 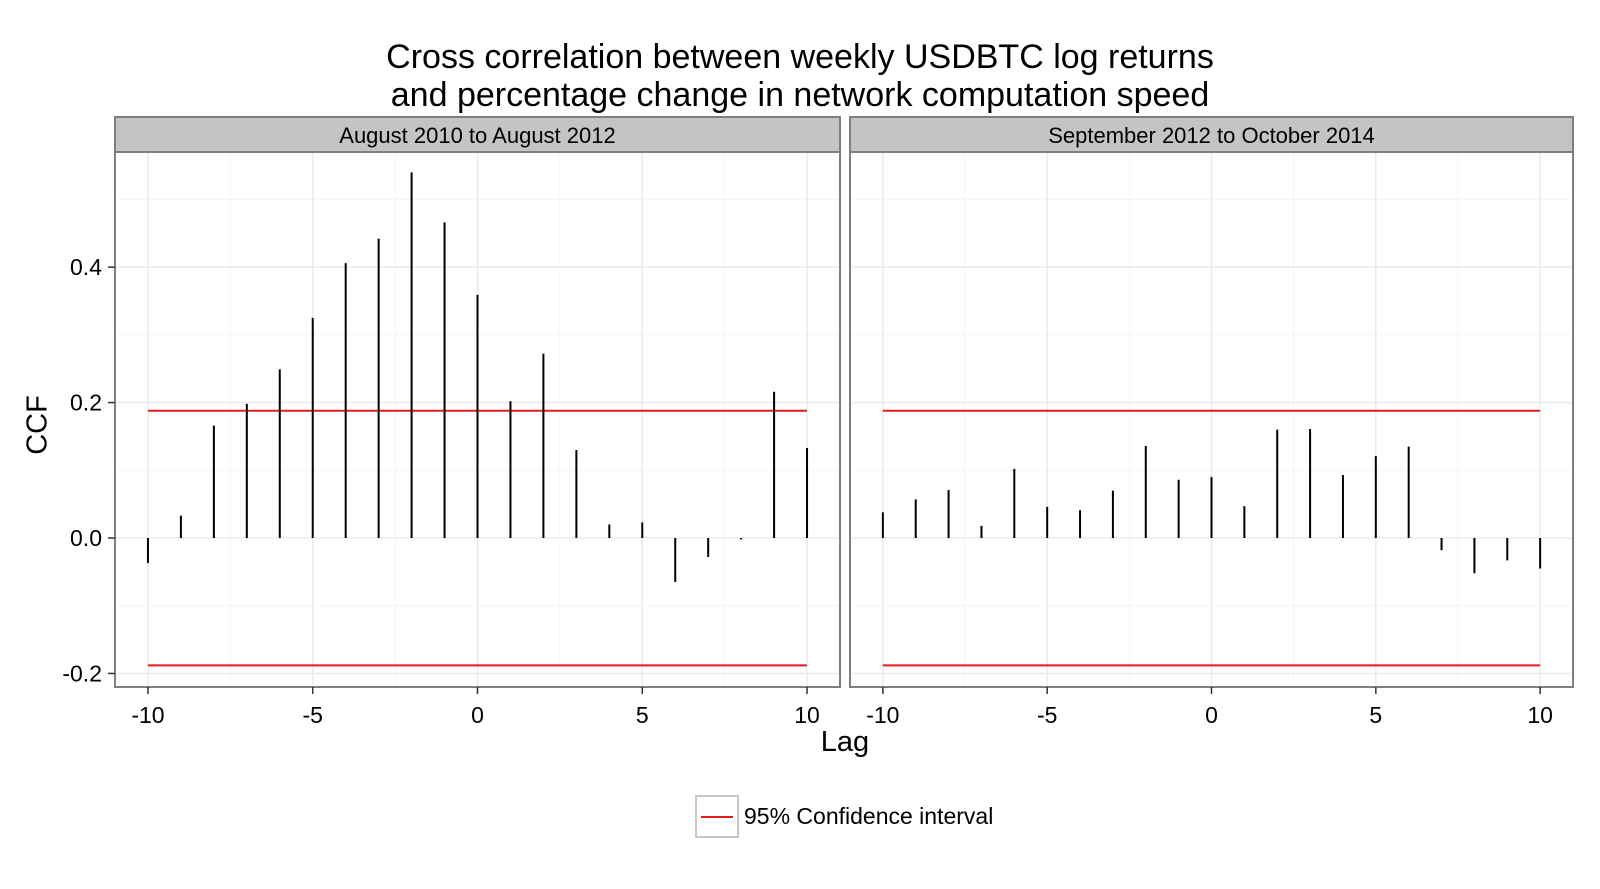 I want to click on y-axis-label-text: CCF, so click(x=37, y=425).